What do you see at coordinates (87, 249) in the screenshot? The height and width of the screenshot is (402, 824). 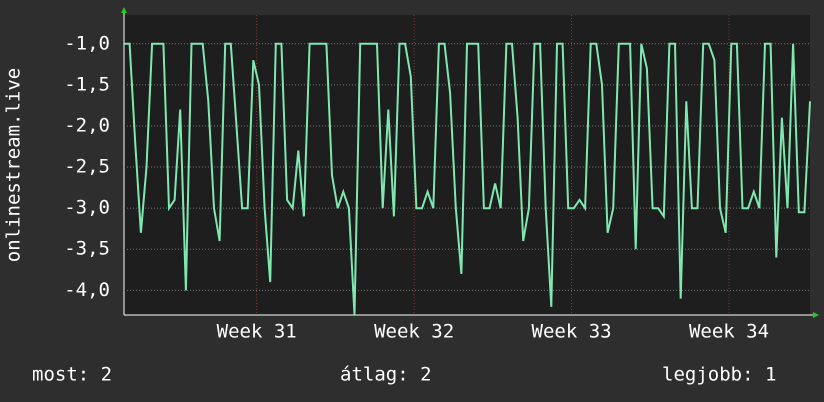 I see `y-tick-label: -3,5` at bounding box center [87, 249].